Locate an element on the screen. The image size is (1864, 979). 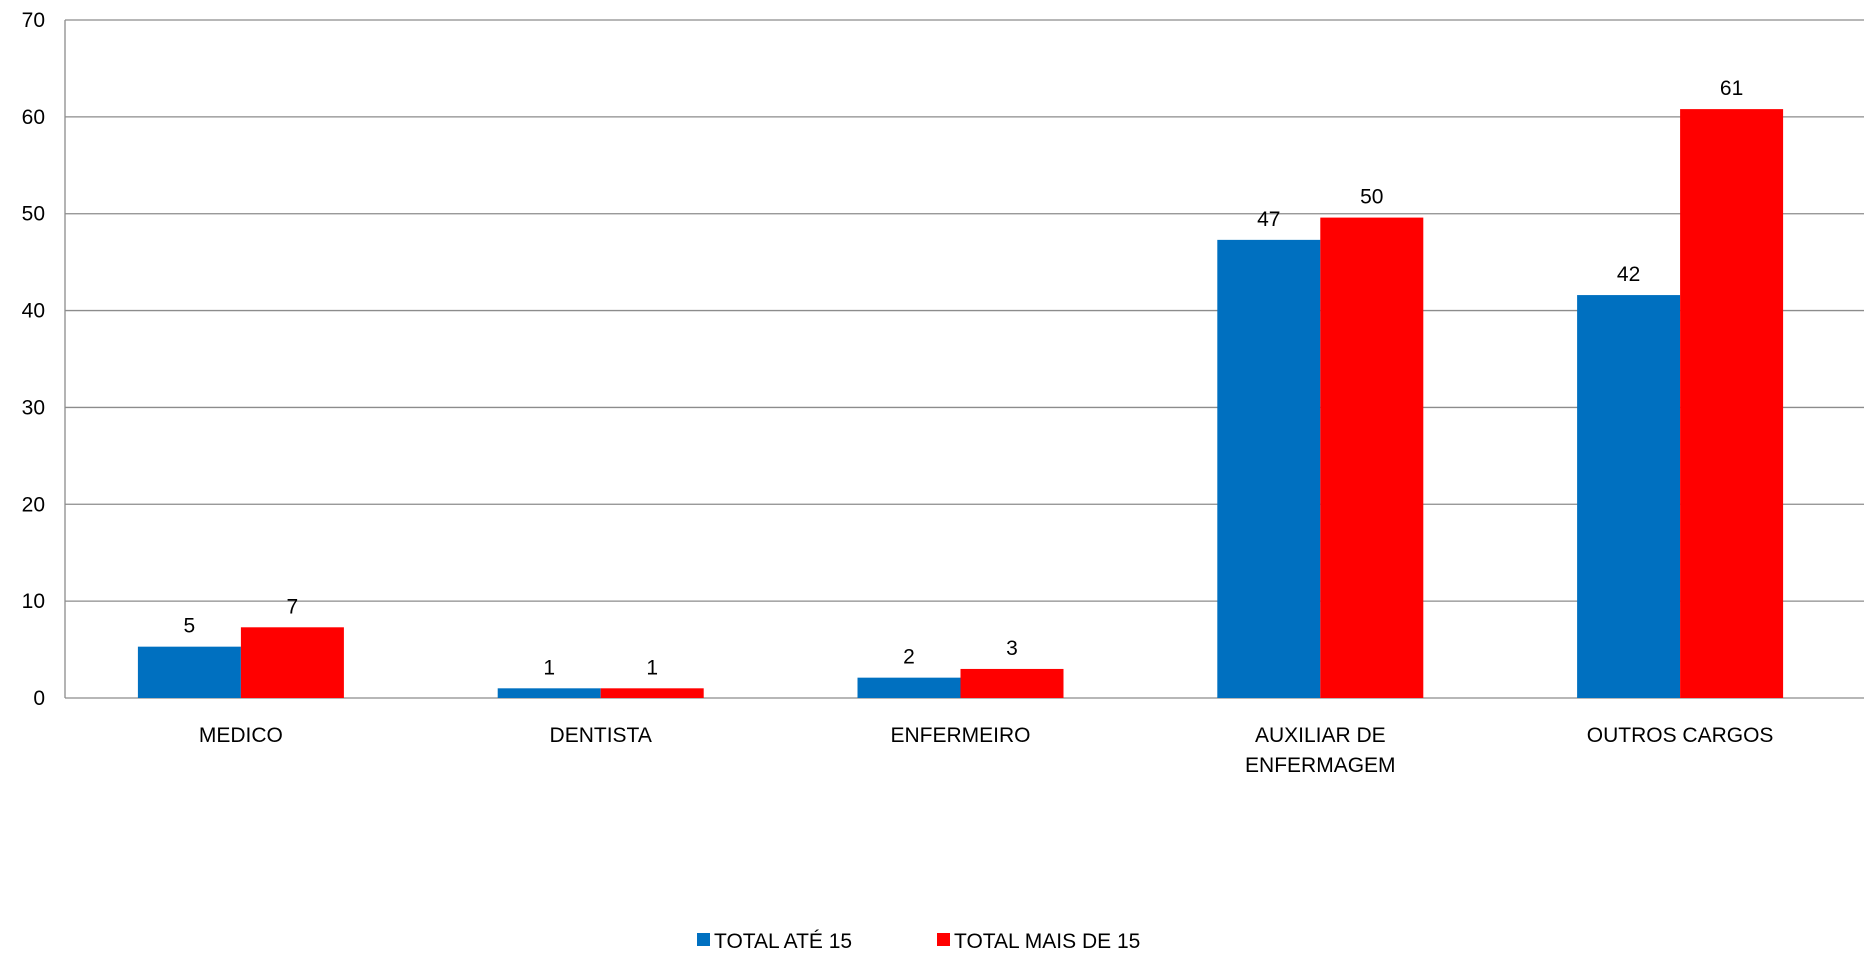
x-tick-label: ENFERMAGEM is located at coordinates (1320, 765).